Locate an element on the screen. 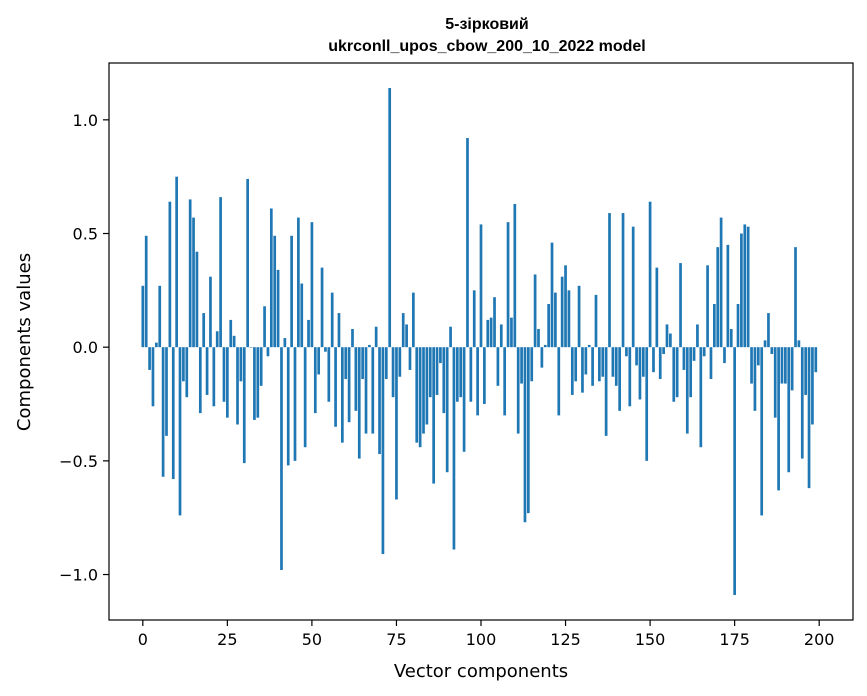  x-axis-ticks: 0 25 50 75 100 125 150 175 200 is located at coordinates (486, 634).